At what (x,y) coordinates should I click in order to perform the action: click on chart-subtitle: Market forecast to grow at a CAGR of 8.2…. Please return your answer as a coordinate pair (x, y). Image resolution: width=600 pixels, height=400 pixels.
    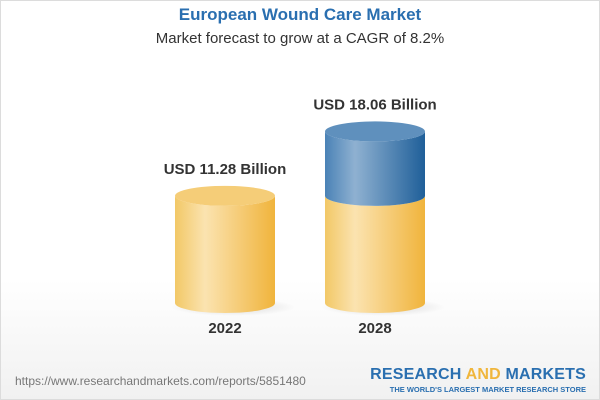
    Looking at the image, I should click on (300, 38).